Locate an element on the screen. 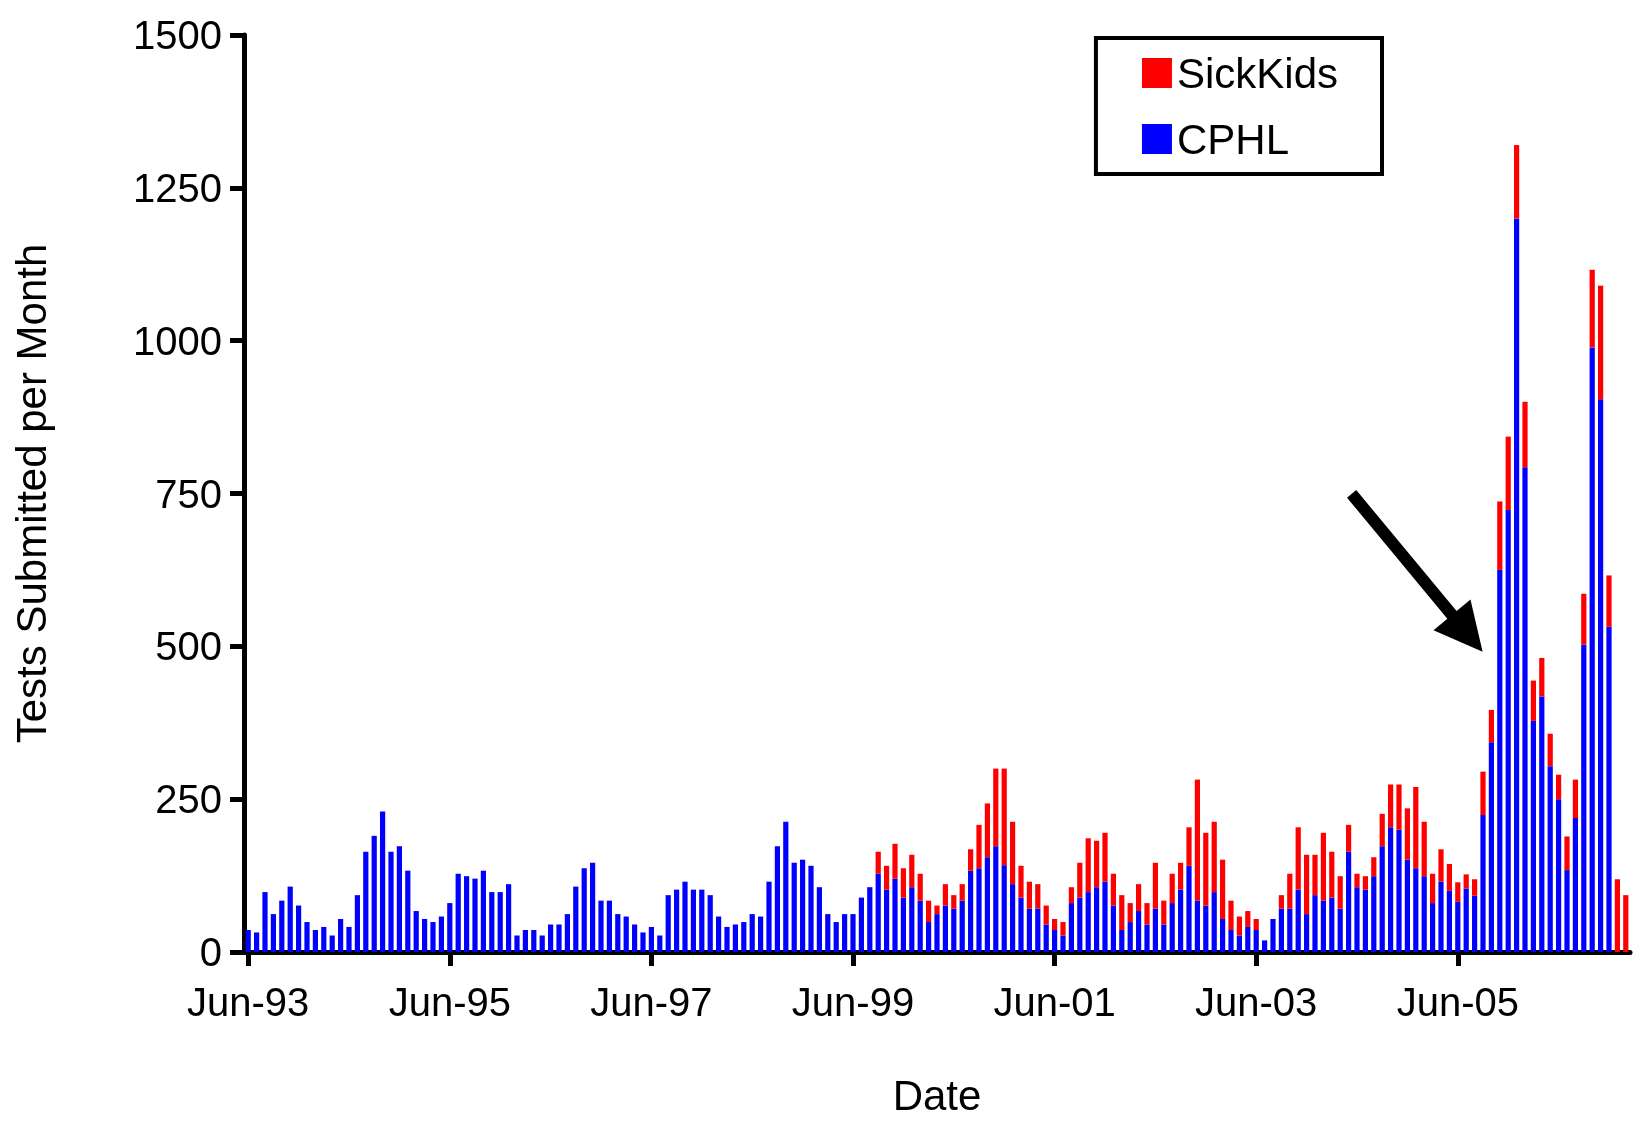 This screenshot has height=1123, width=1650. legend-label: CPHL is located at coordinates (1232, 139).